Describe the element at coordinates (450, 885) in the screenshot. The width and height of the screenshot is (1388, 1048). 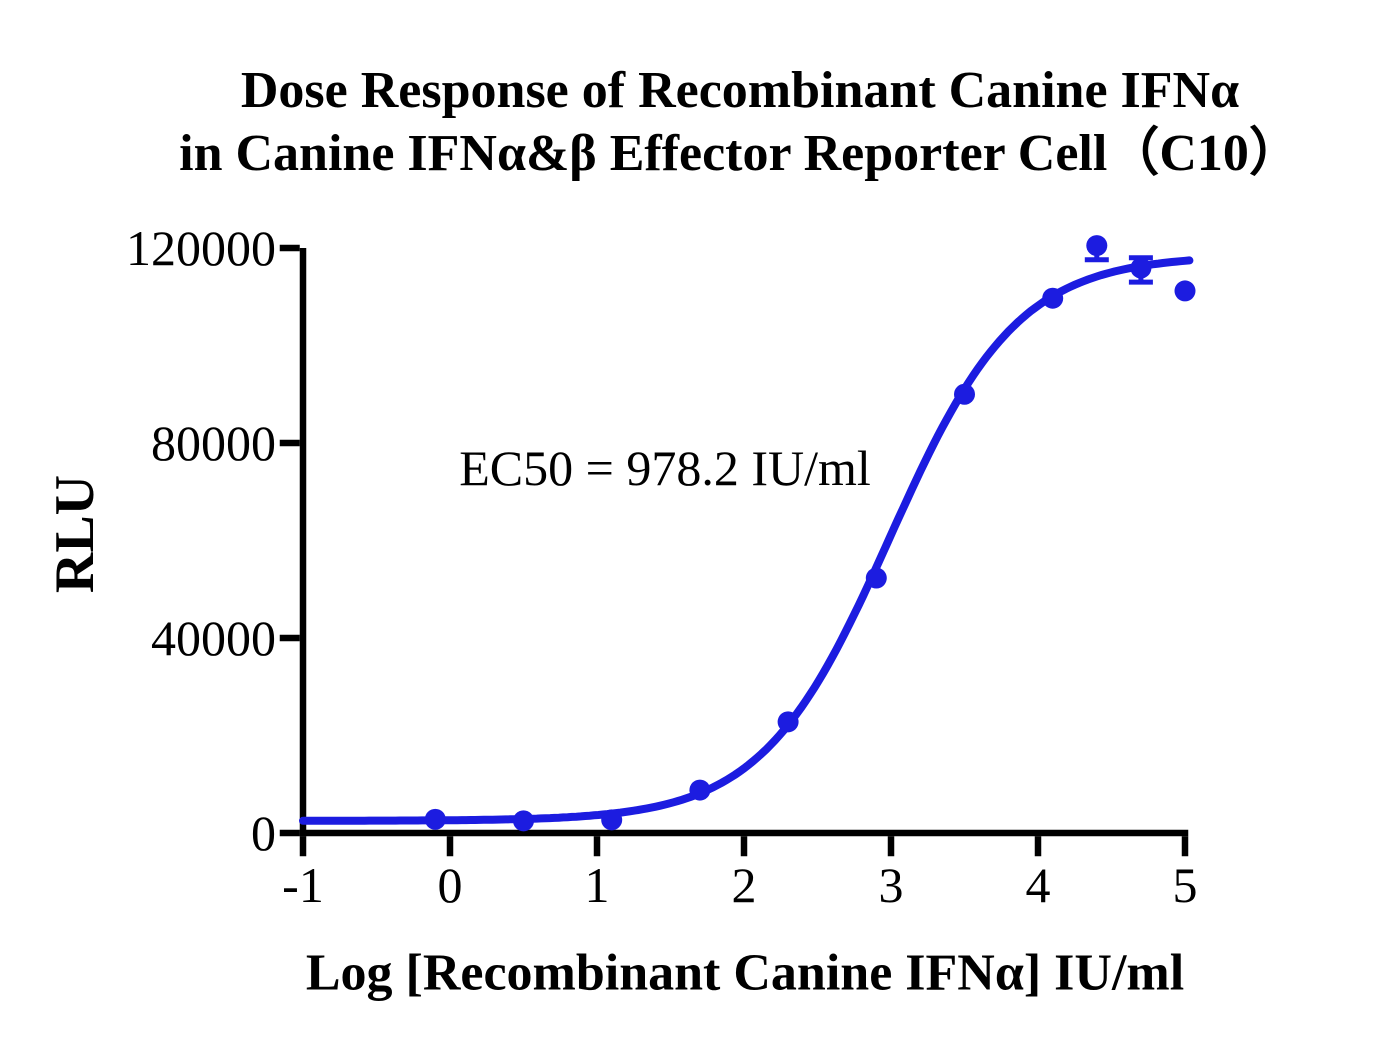
I see `x-tick-label: 0` at that location.